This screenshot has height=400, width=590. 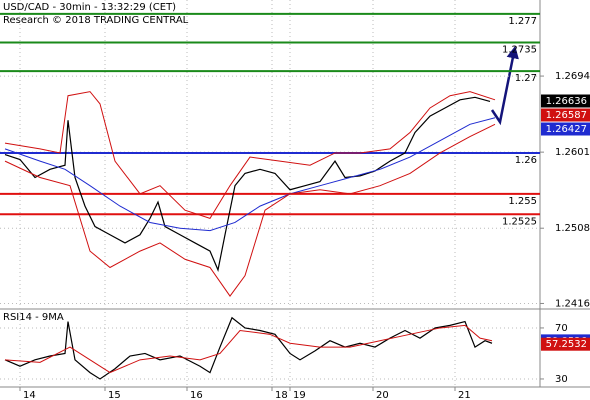 I want to click on price-label: 1.26587, so click(x=566, y=115).